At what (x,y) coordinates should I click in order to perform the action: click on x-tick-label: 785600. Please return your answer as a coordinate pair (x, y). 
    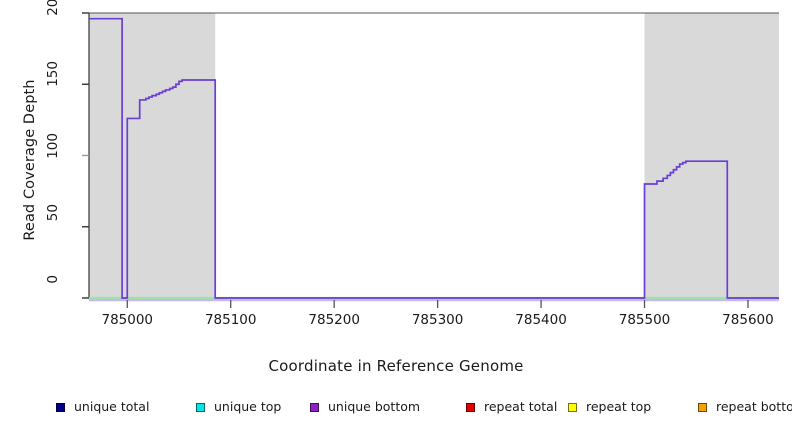
    Looking at the image, I should click on (748, 320).